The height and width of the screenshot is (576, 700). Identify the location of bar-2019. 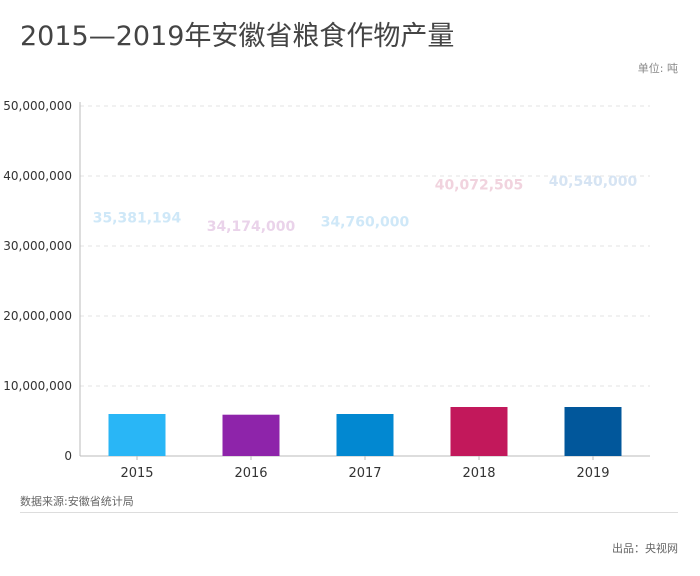
(593, 431).